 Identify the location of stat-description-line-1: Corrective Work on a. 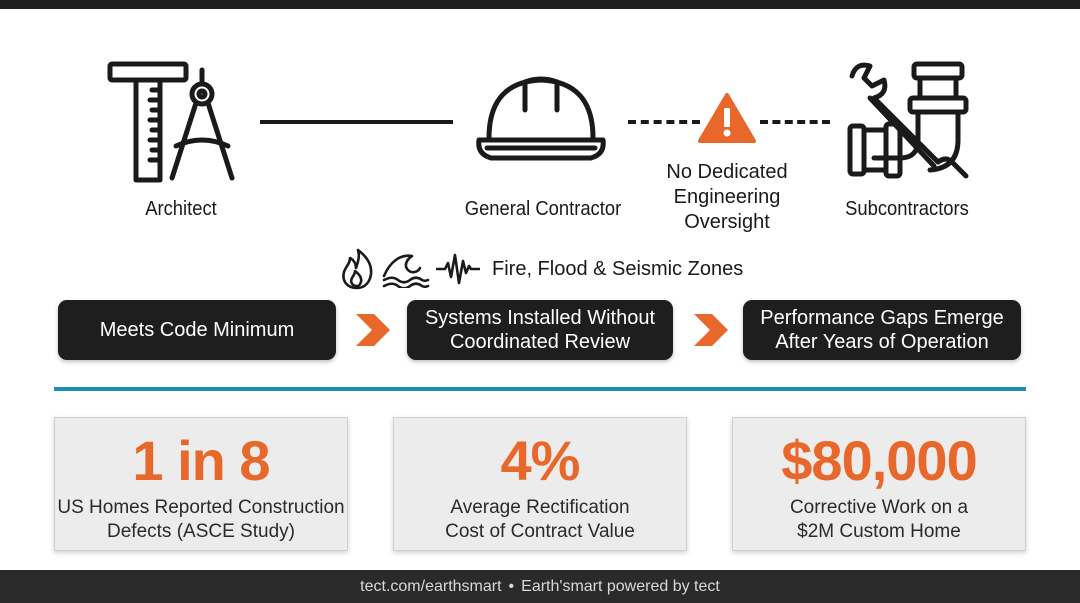
(879, 507).